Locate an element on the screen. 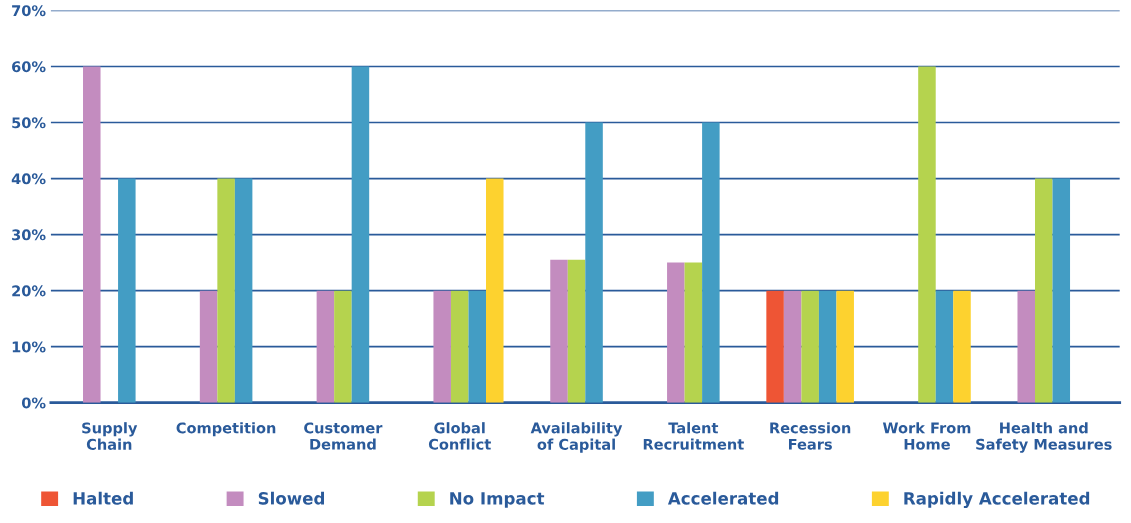 This screenshot has height=523, width=1131. y-tick-label: 20% is located at coordinates (29, 291).